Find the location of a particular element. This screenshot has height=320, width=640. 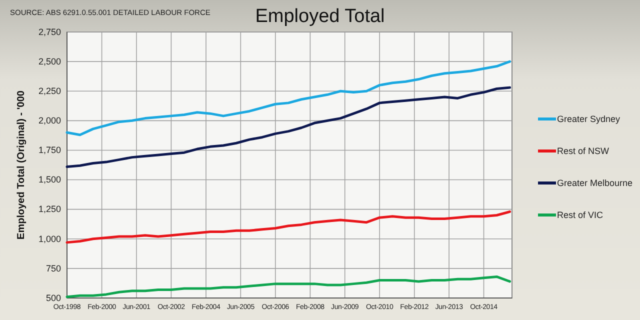

line-series is located at coordinates (289, 227).